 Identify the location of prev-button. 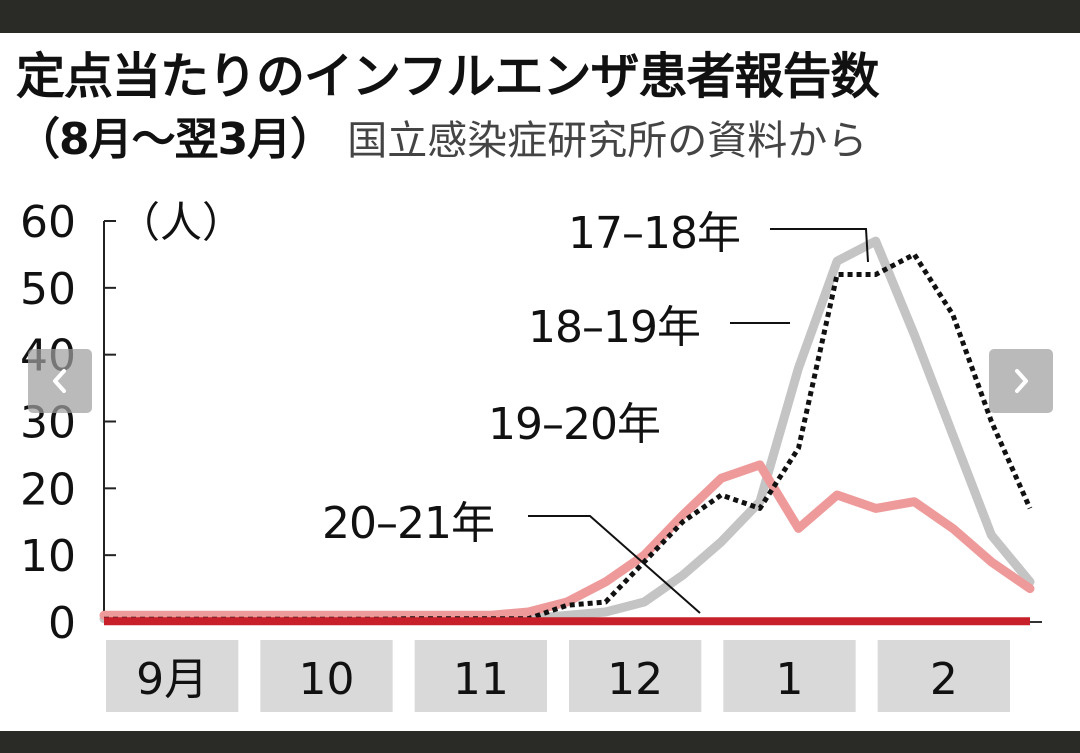
(60, 381).